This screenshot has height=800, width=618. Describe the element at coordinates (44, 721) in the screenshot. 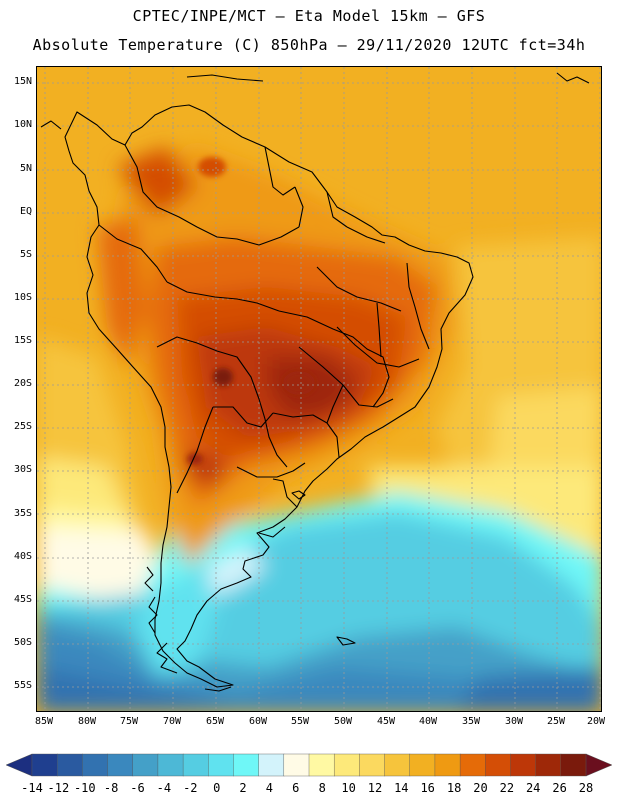

I see `lon-label-85w: 85W` at that location.